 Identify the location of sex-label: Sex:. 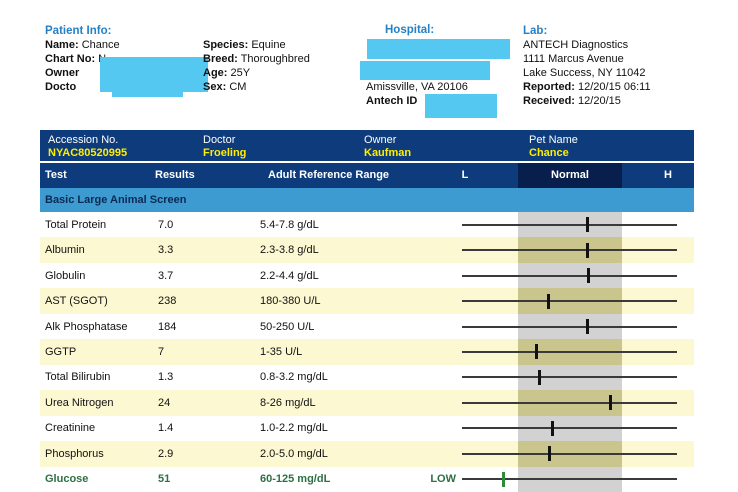
(215, 87).